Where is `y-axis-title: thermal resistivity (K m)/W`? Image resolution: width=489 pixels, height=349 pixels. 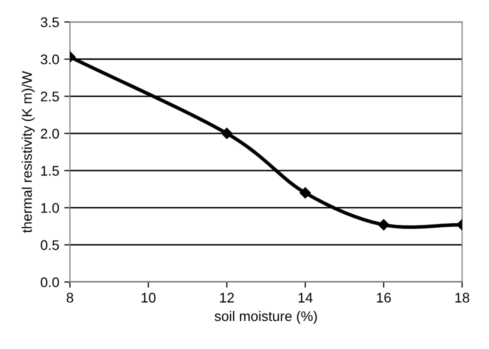
y-axis-title: thermal resistivity (K m)/W is located at coordinates (28, 152).